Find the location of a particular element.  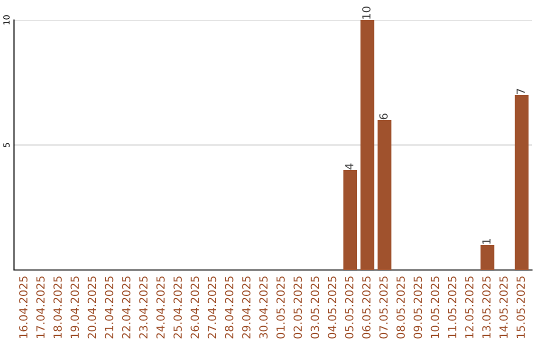

x-tick-label: 07.05.2025 is located at coordinates (383, 307).